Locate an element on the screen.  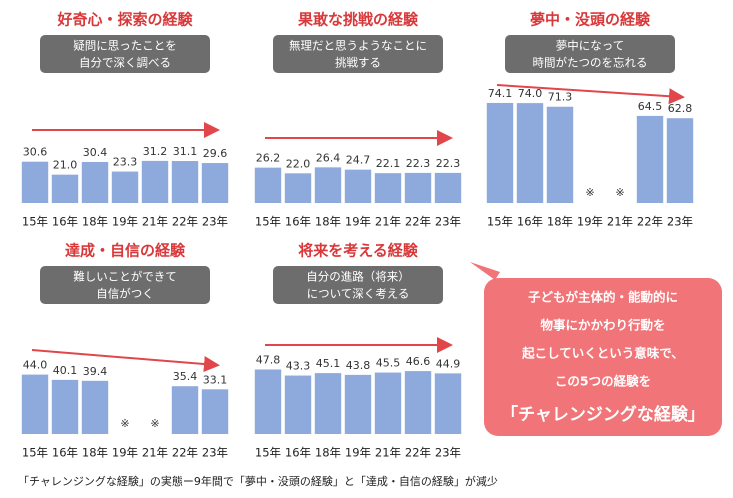
value-label: 30.4 is located at coordinates (95, 152).